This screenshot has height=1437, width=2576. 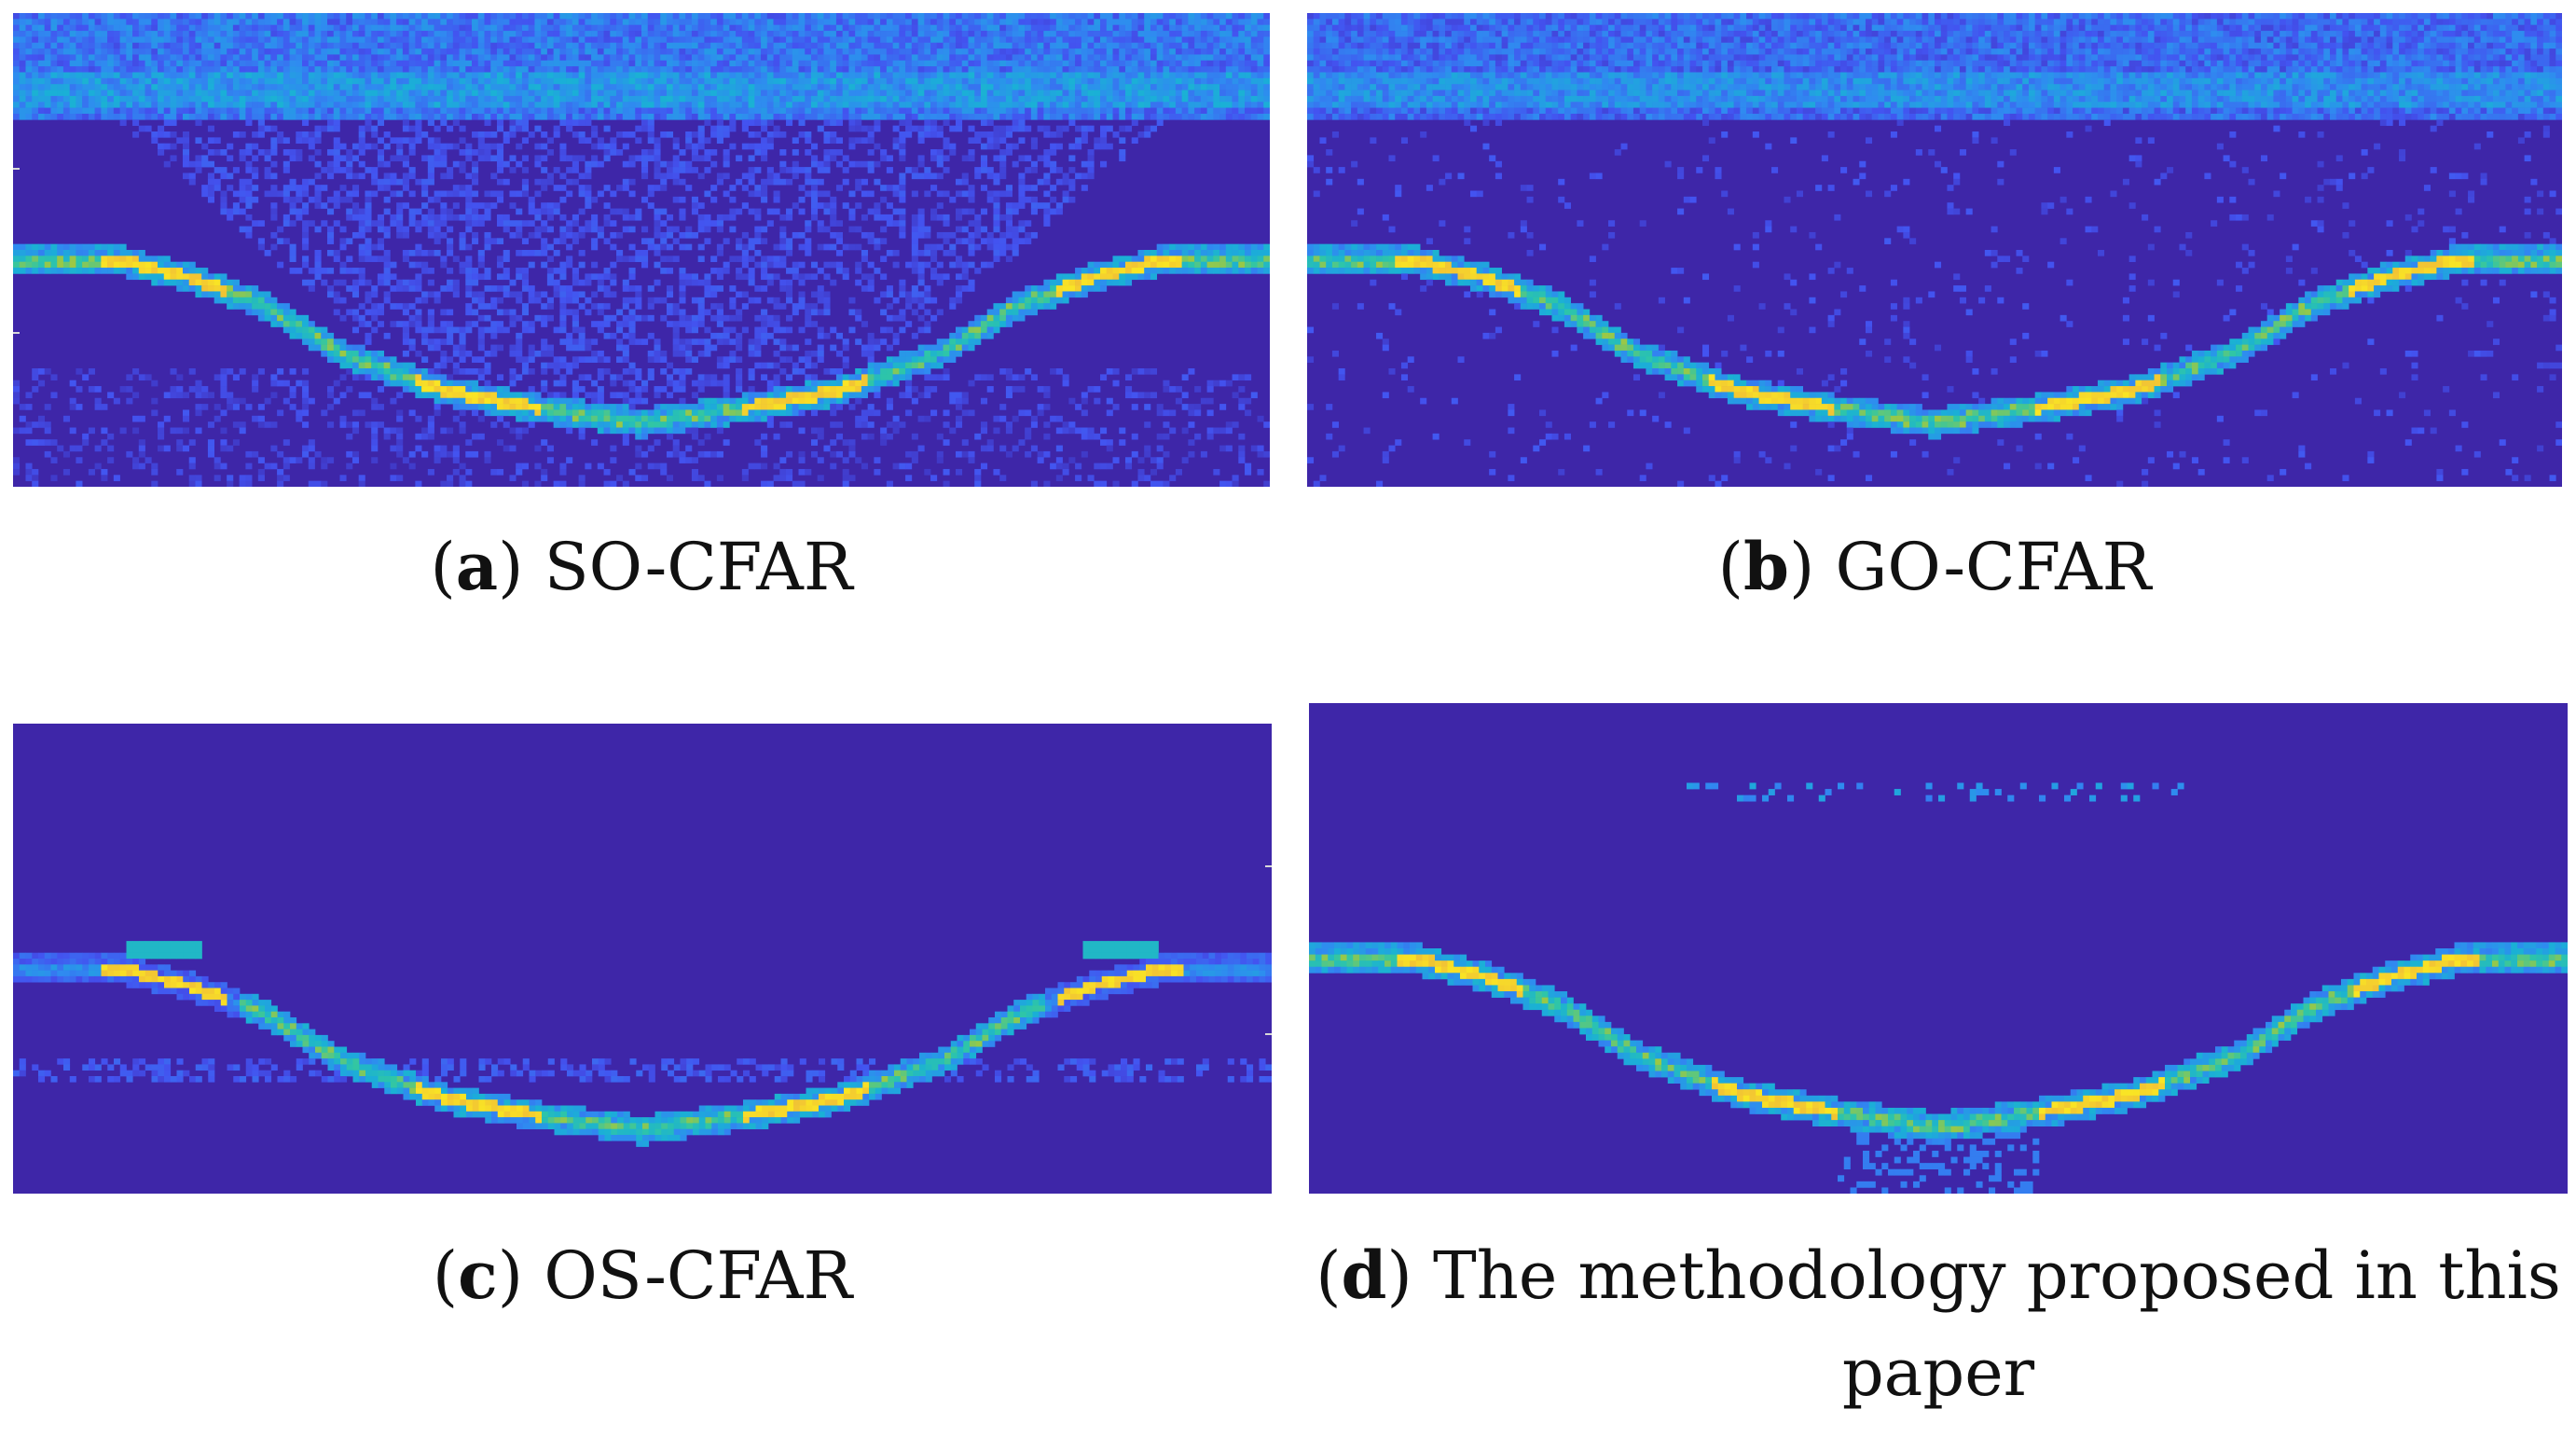 I want to click on caption-a-label: SO-CFAR, so click(x=698, y=567).